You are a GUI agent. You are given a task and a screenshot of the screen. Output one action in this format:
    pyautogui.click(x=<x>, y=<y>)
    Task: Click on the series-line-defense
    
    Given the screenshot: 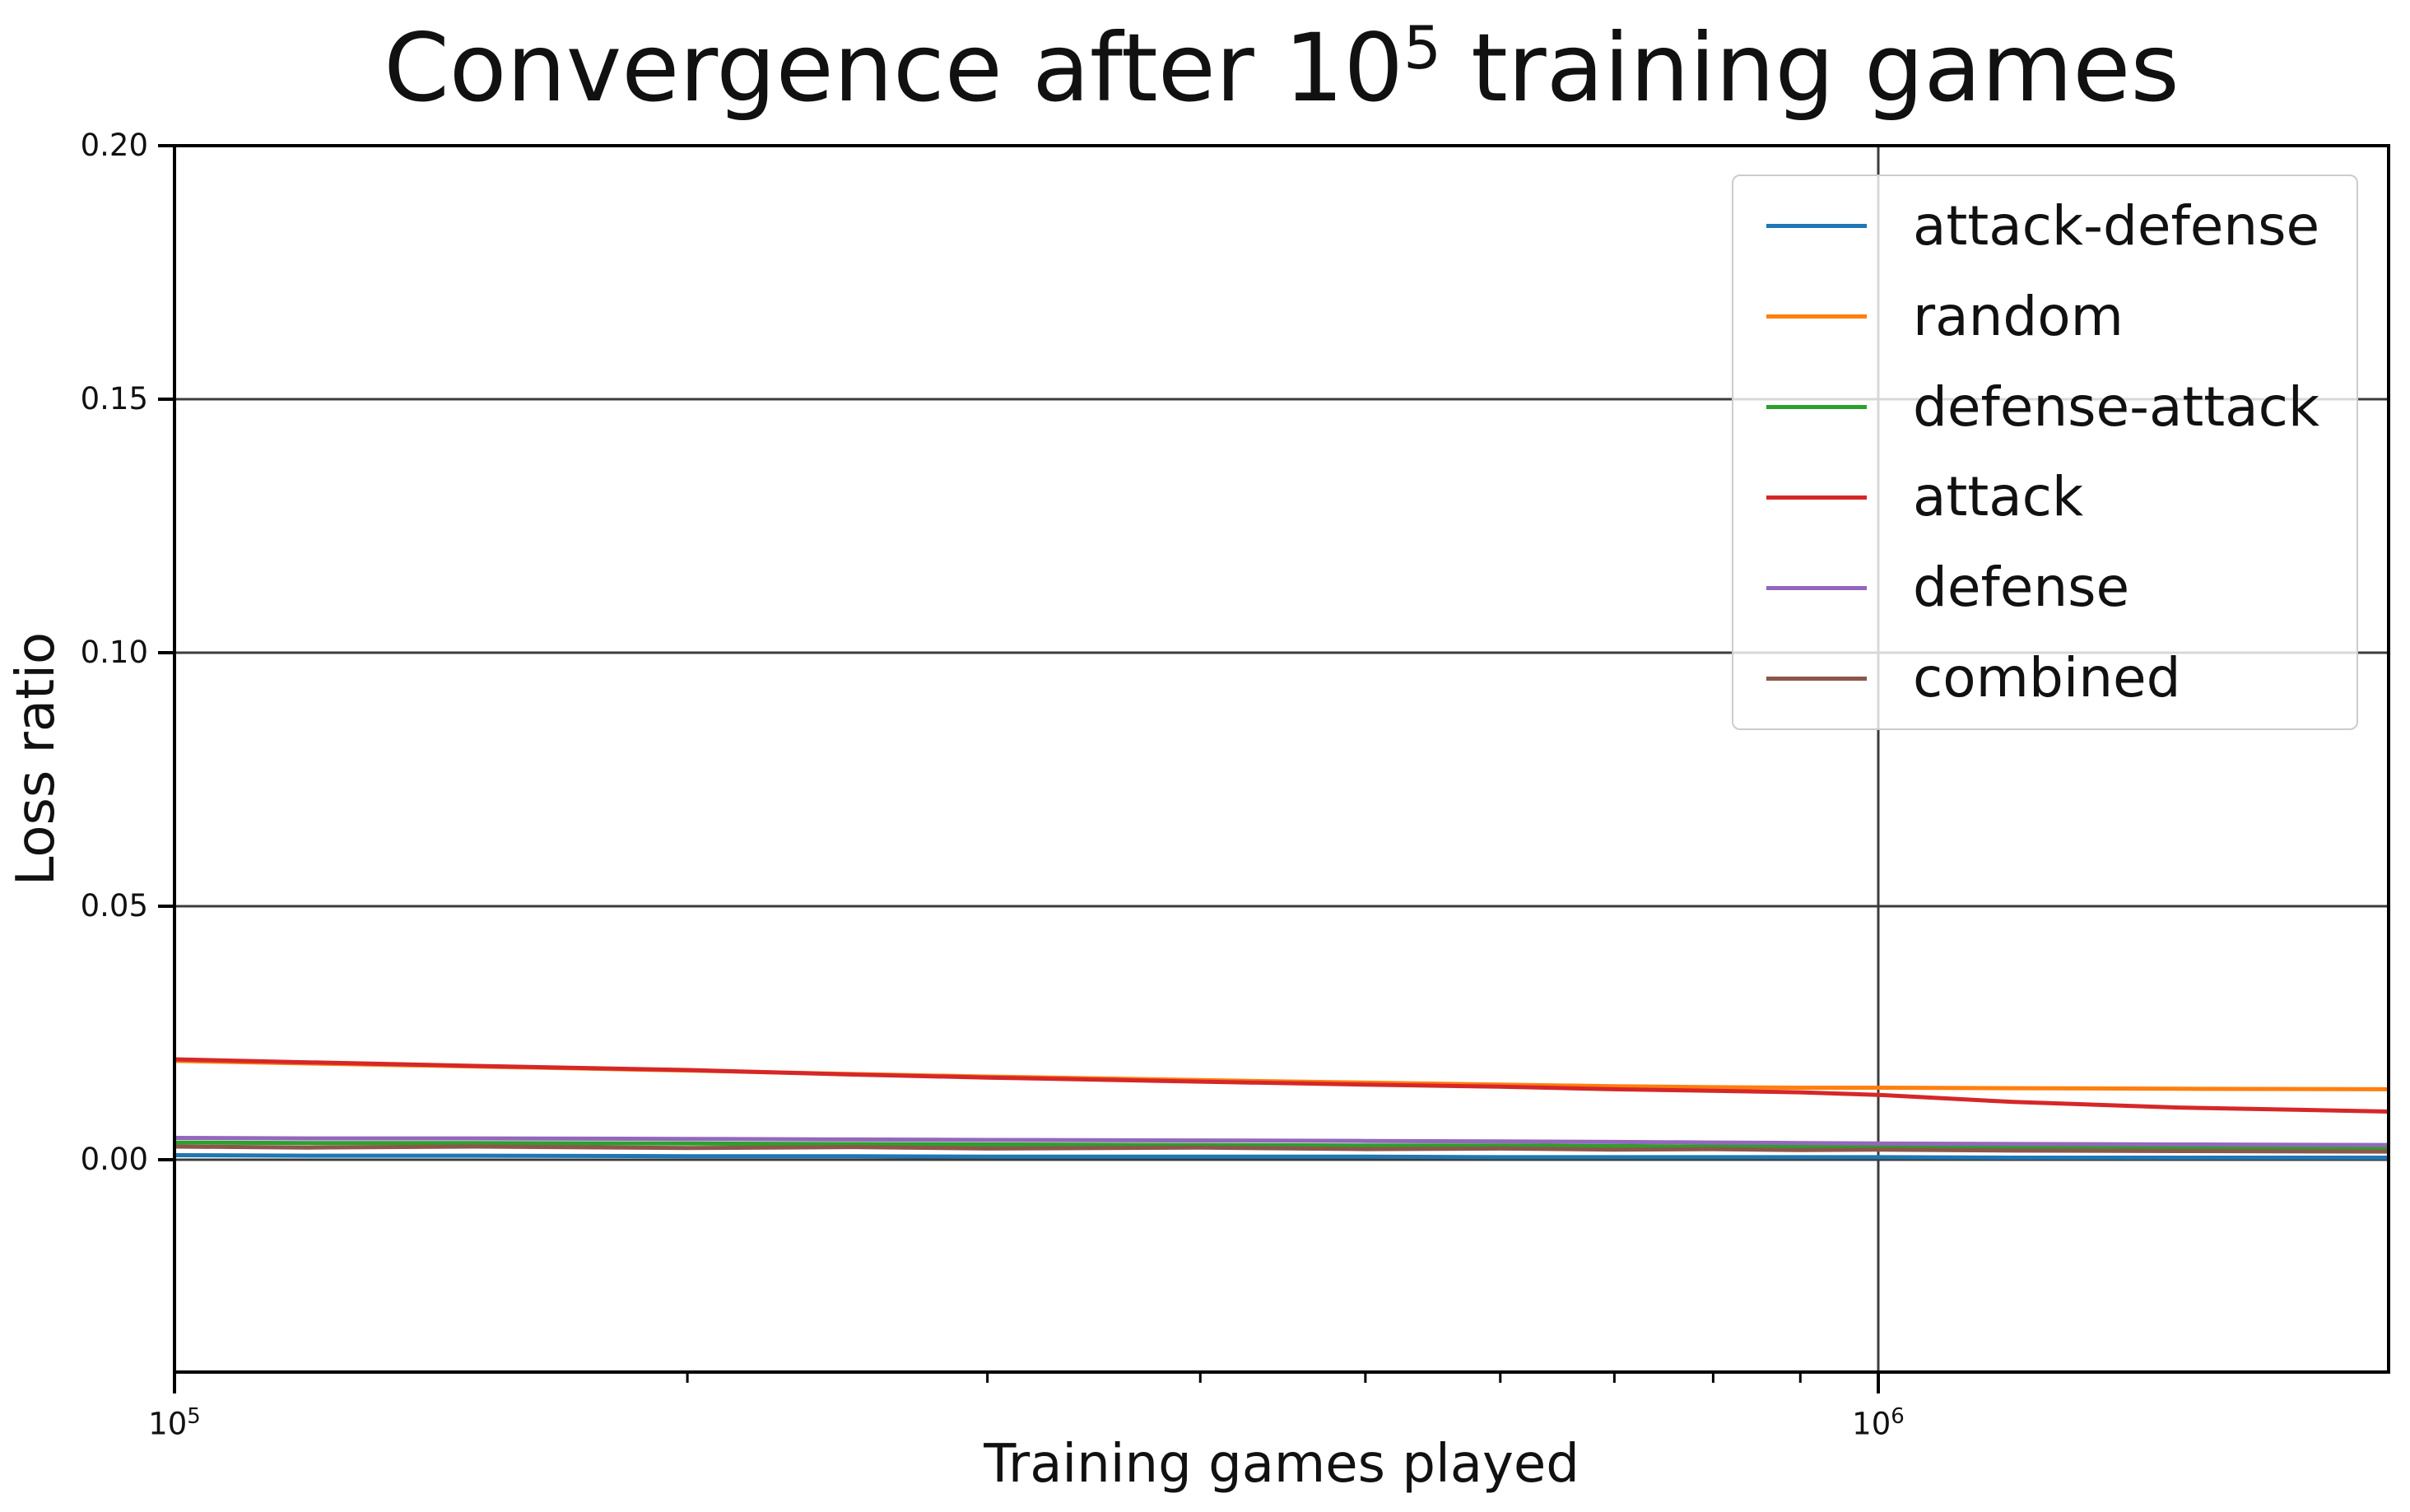 What is the action you would take?
    pyautogui.click(x=1281, y=1141)
    